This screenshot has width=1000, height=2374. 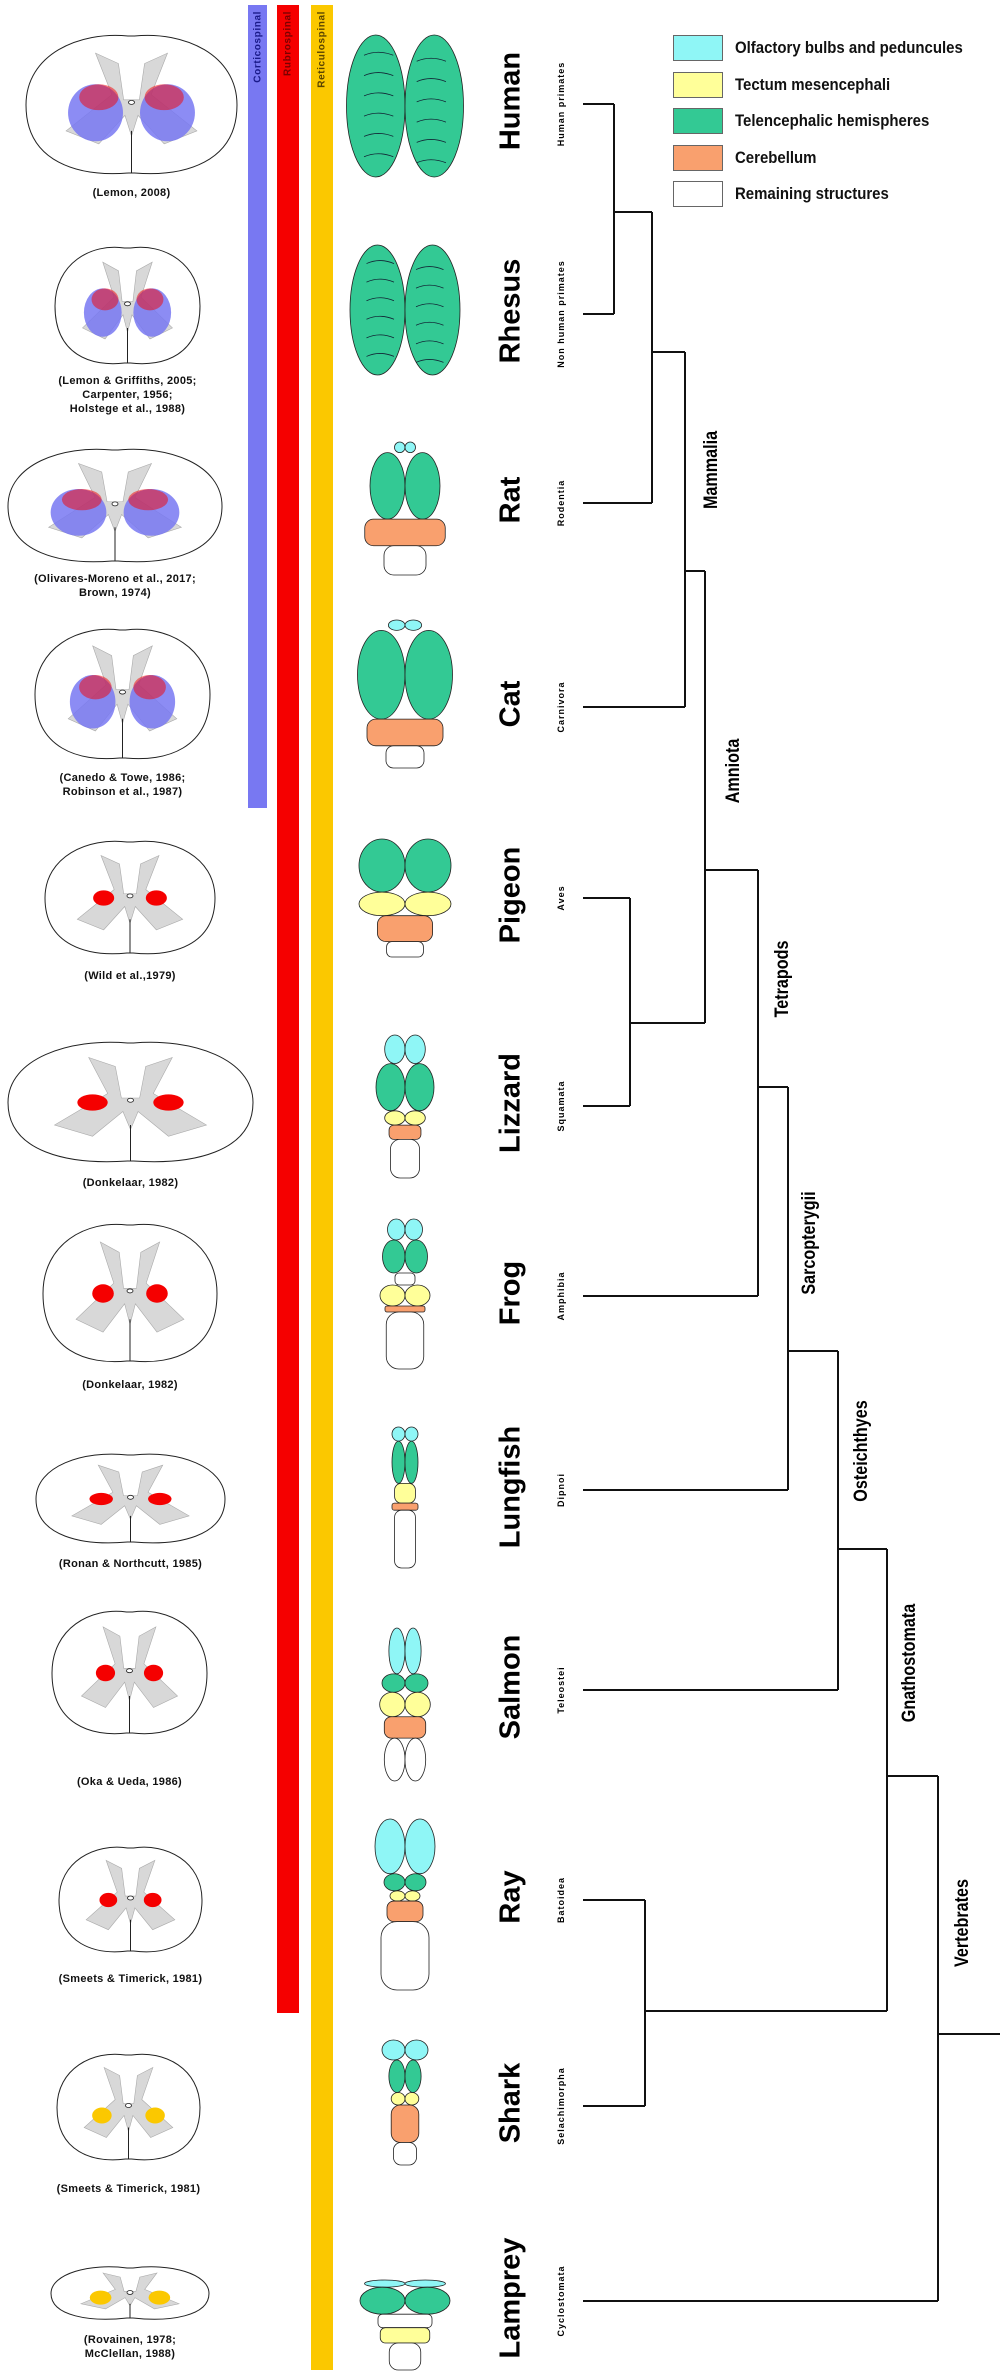 What do you see at coordinates (861, 1451) in the screenshot?
I see `clade-label-osteichthyes: Osteichthyes` at bounding box center [861, 1451].